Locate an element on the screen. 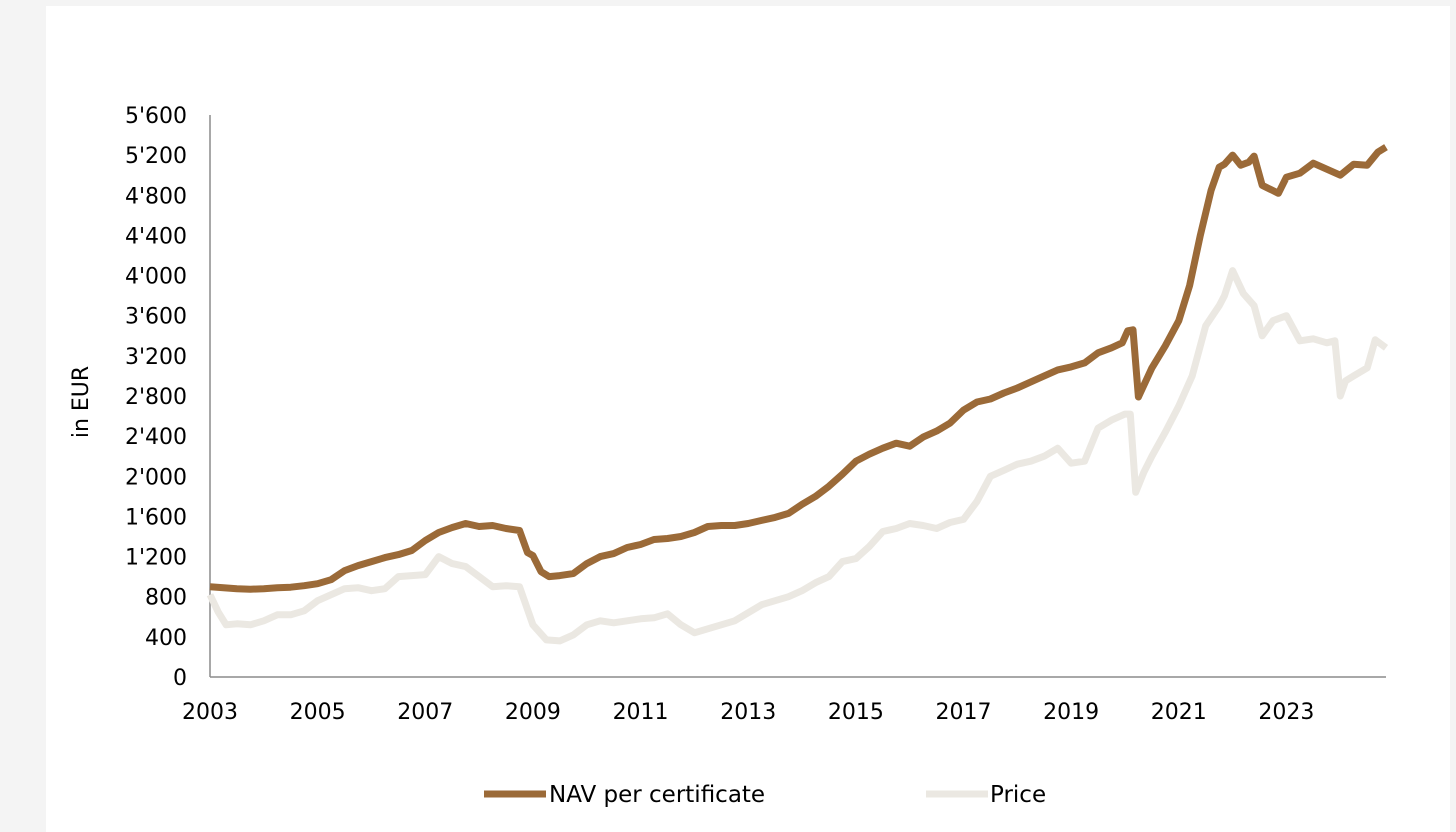 Image resolution: width=1456 pixels, height=832 pixels. y-axis-label: in EUR is located at coordinates (81, 402).